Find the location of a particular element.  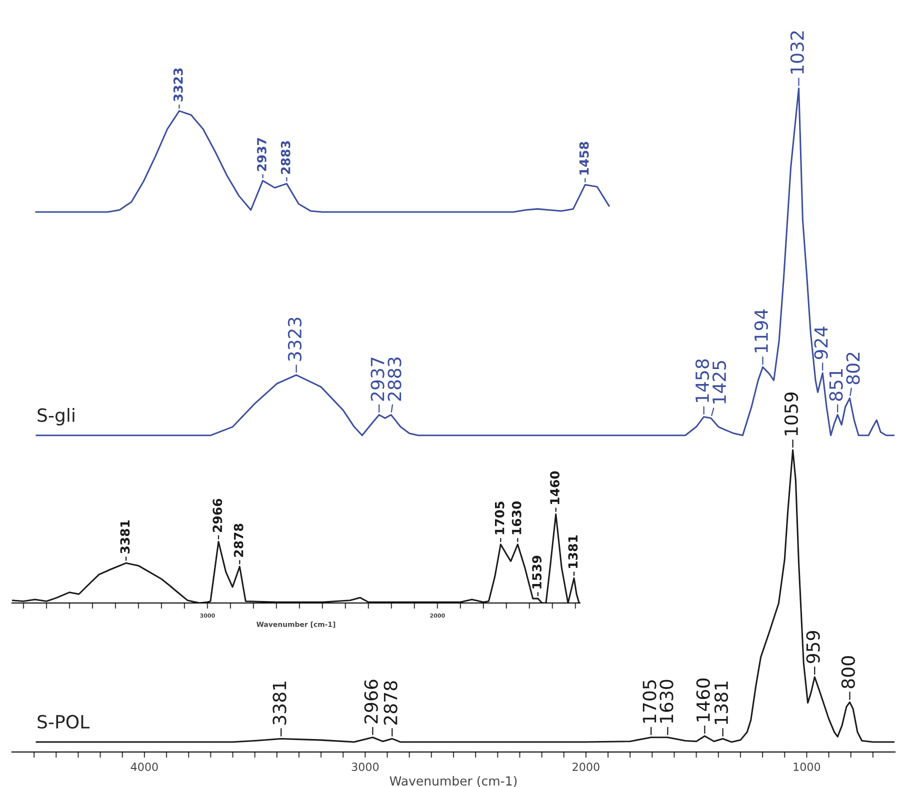

annotation: 800 is located at coordinates (848, 672).